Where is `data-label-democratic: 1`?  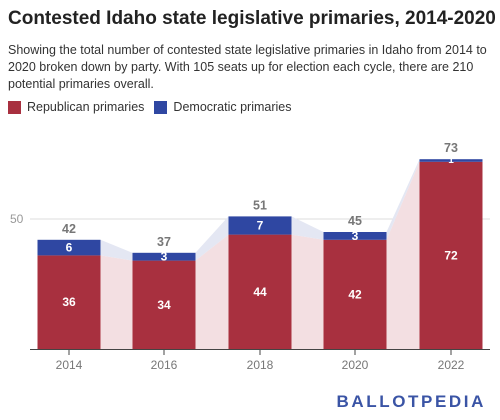
data-label-democratic: 1 is located at coordinates (451, 160).